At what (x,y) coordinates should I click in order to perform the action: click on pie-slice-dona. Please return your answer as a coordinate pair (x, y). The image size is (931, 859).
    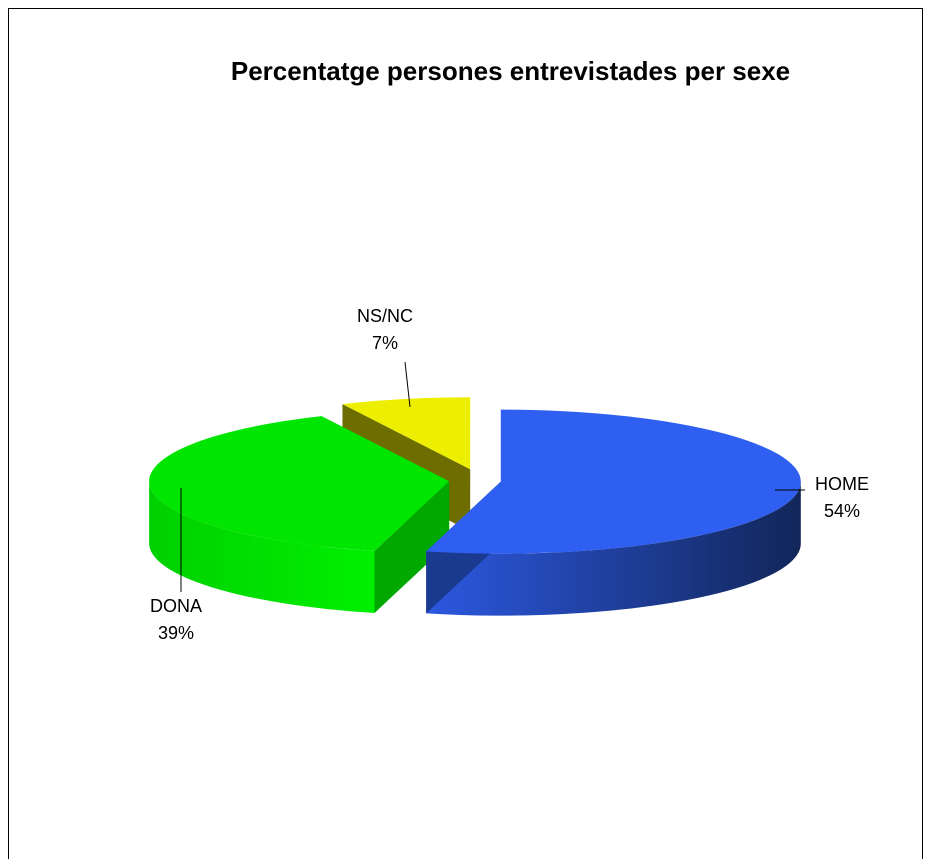
    Looking at the image, I should click on (299, 514).